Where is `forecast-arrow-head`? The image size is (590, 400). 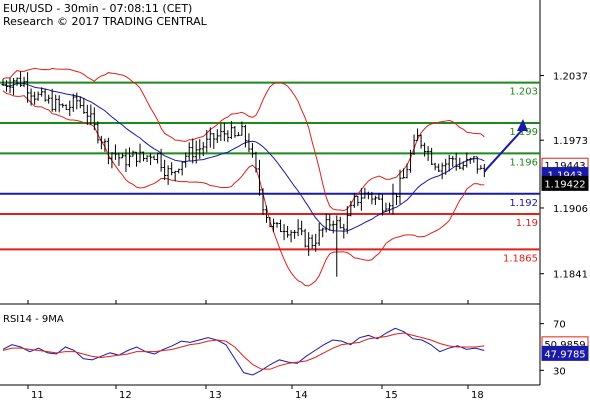
forecast-arrow-head is located at coordinates (522, 125).